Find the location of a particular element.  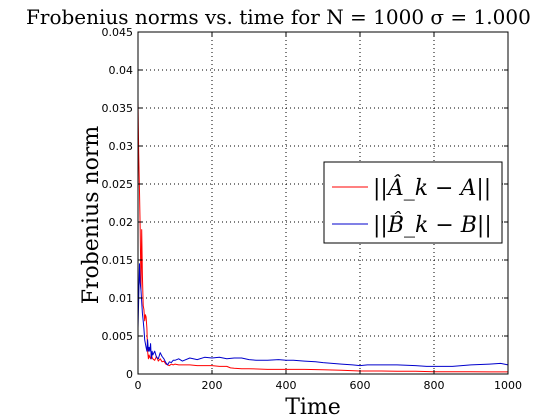

y-tick-label: 0.03 is located at coordinates (121, 146).